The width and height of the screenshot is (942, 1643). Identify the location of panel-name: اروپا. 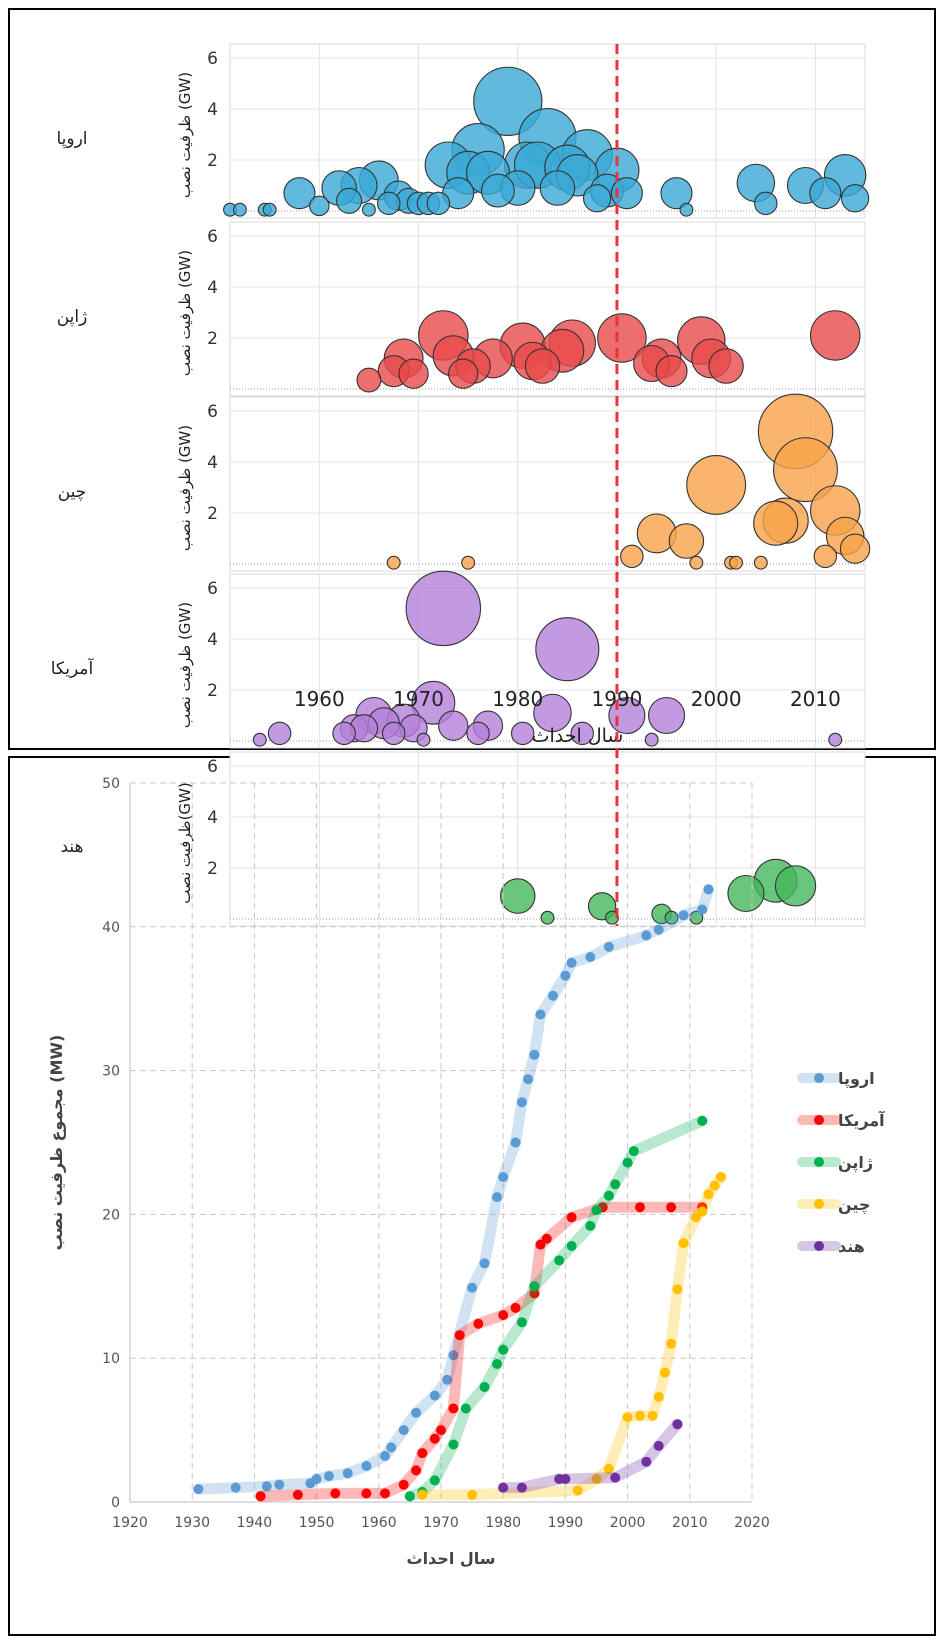
(71, 139).